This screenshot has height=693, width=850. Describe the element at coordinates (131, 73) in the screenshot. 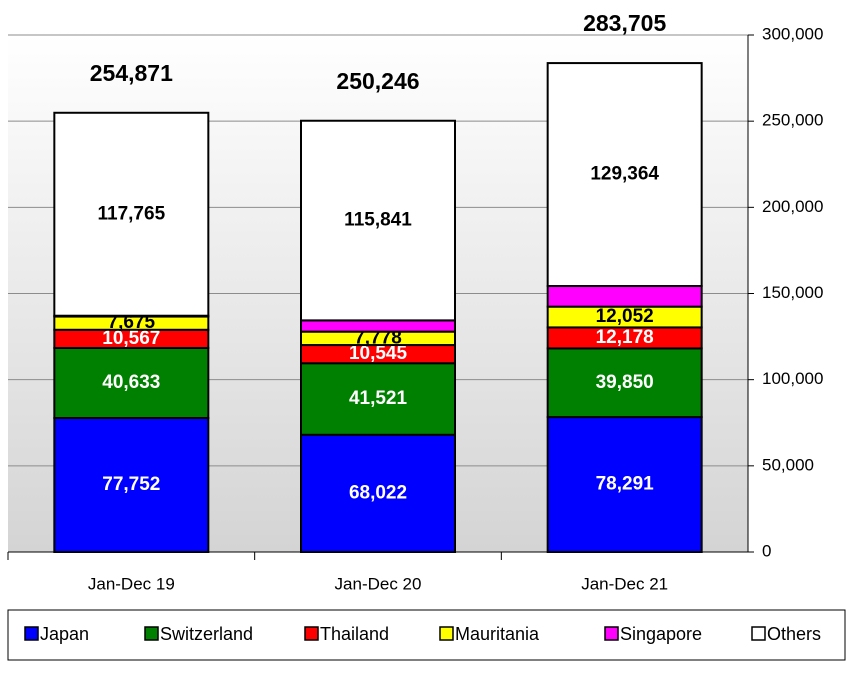

I see `total-label: 254,871` at that location.